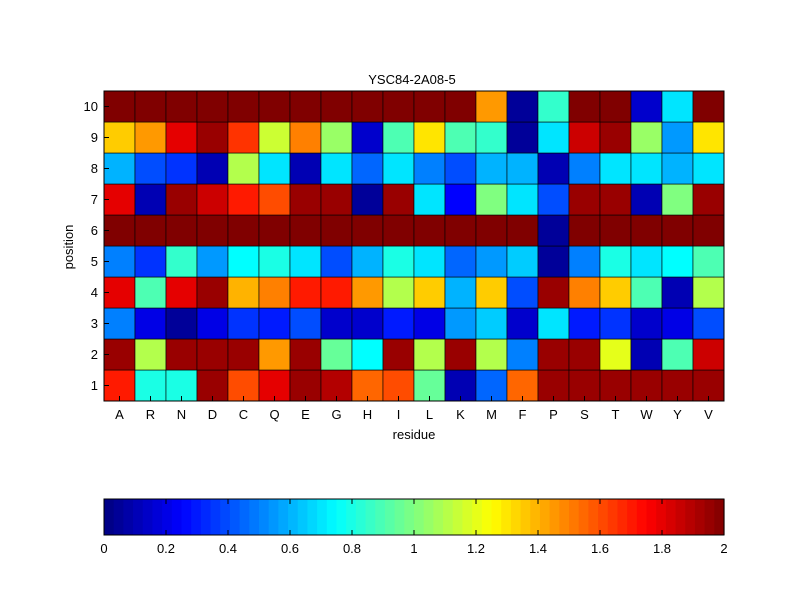  Describe the element at coordinates (538, 548) in the screenshot. I see `colorbar-tick-label: 1.4` at that location.